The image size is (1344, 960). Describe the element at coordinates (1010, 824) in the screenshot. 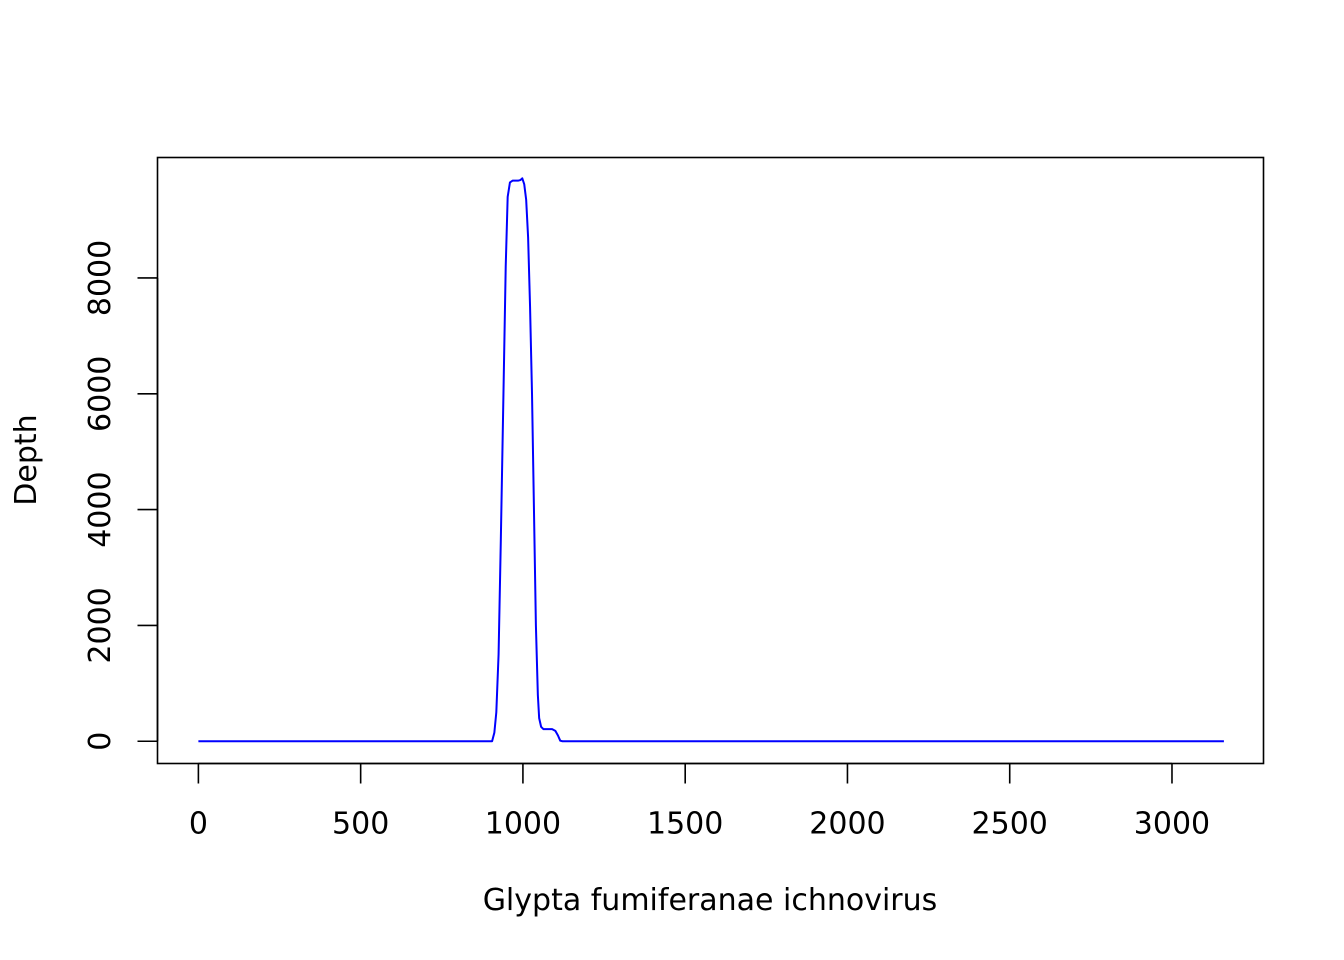

I see `x-tick-label: 2500` at that location.